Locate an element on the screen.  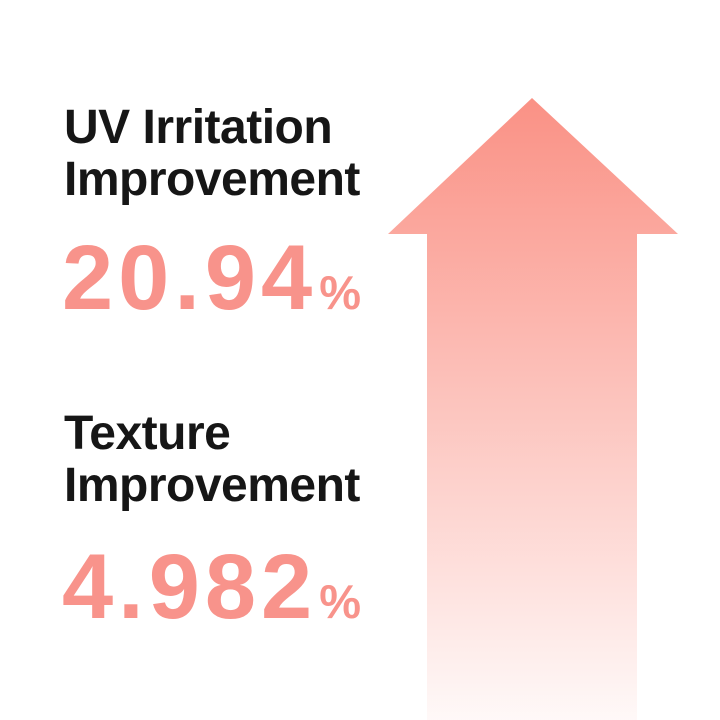
texture-heading: Texture Improvement is located at coordinates (212, 460).